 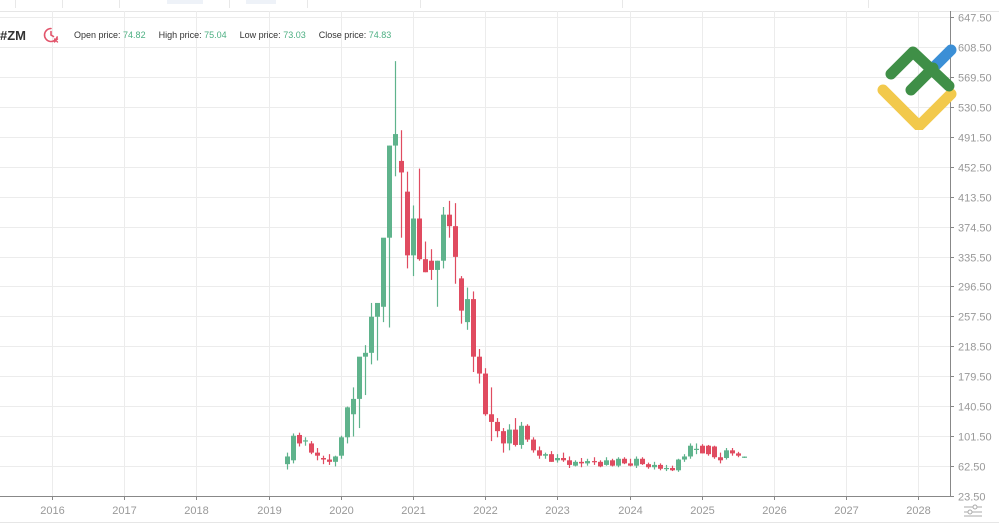 What do you see at coordinates (975, 288) in the screenshot?
I see `y-tick-label: 296.50` at bounding box center [975, 288].